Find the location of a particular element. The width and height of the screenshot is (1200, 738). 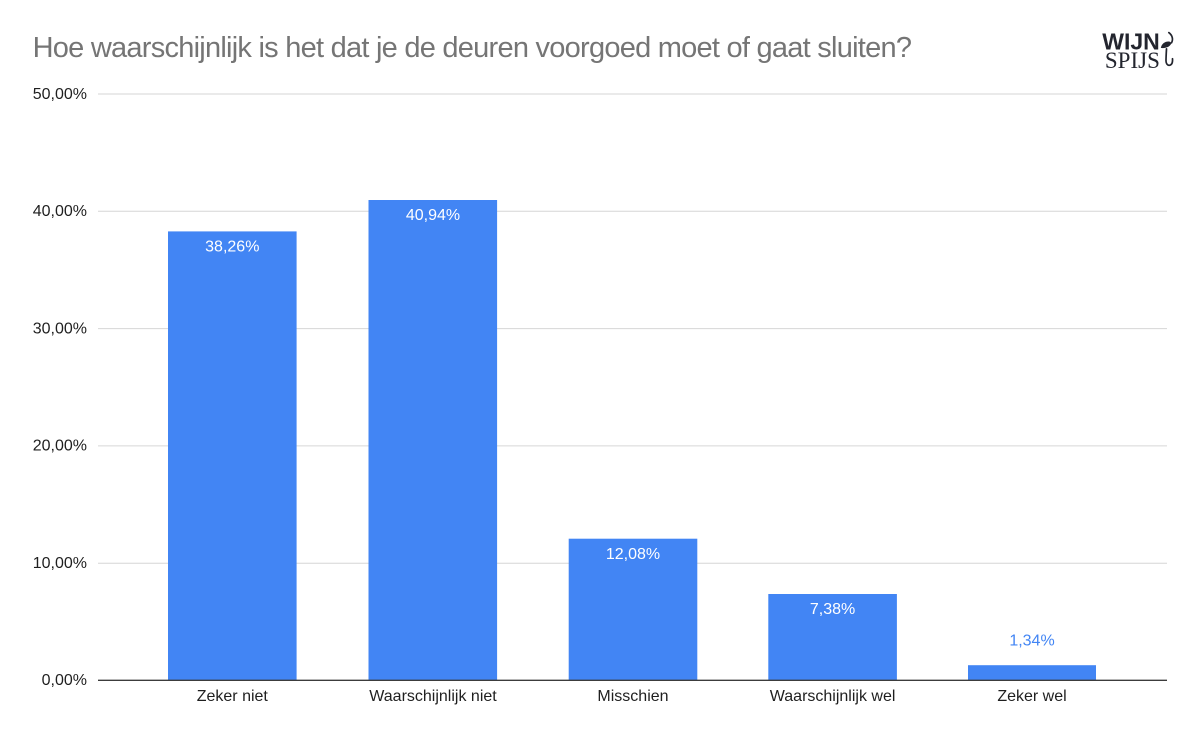

svg-text: 40,00% is located at coordinates (60, 211).